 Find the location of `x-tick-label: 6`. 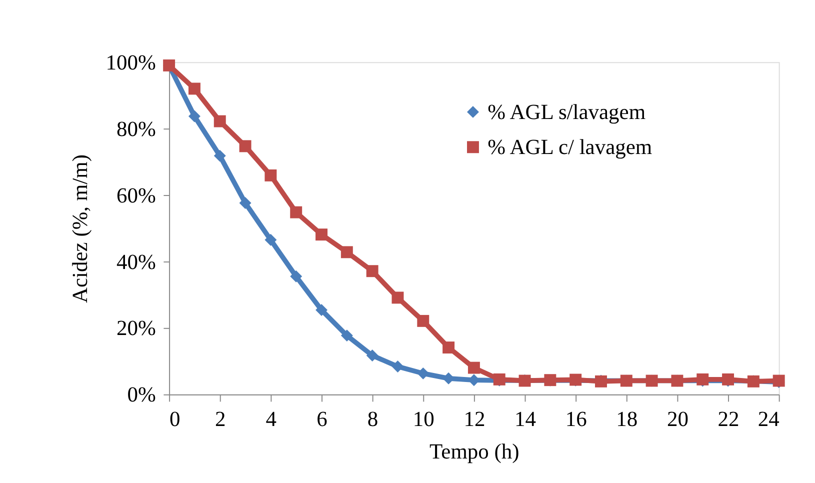

x-tick-label: 6 is located at coordinates (322, 419).